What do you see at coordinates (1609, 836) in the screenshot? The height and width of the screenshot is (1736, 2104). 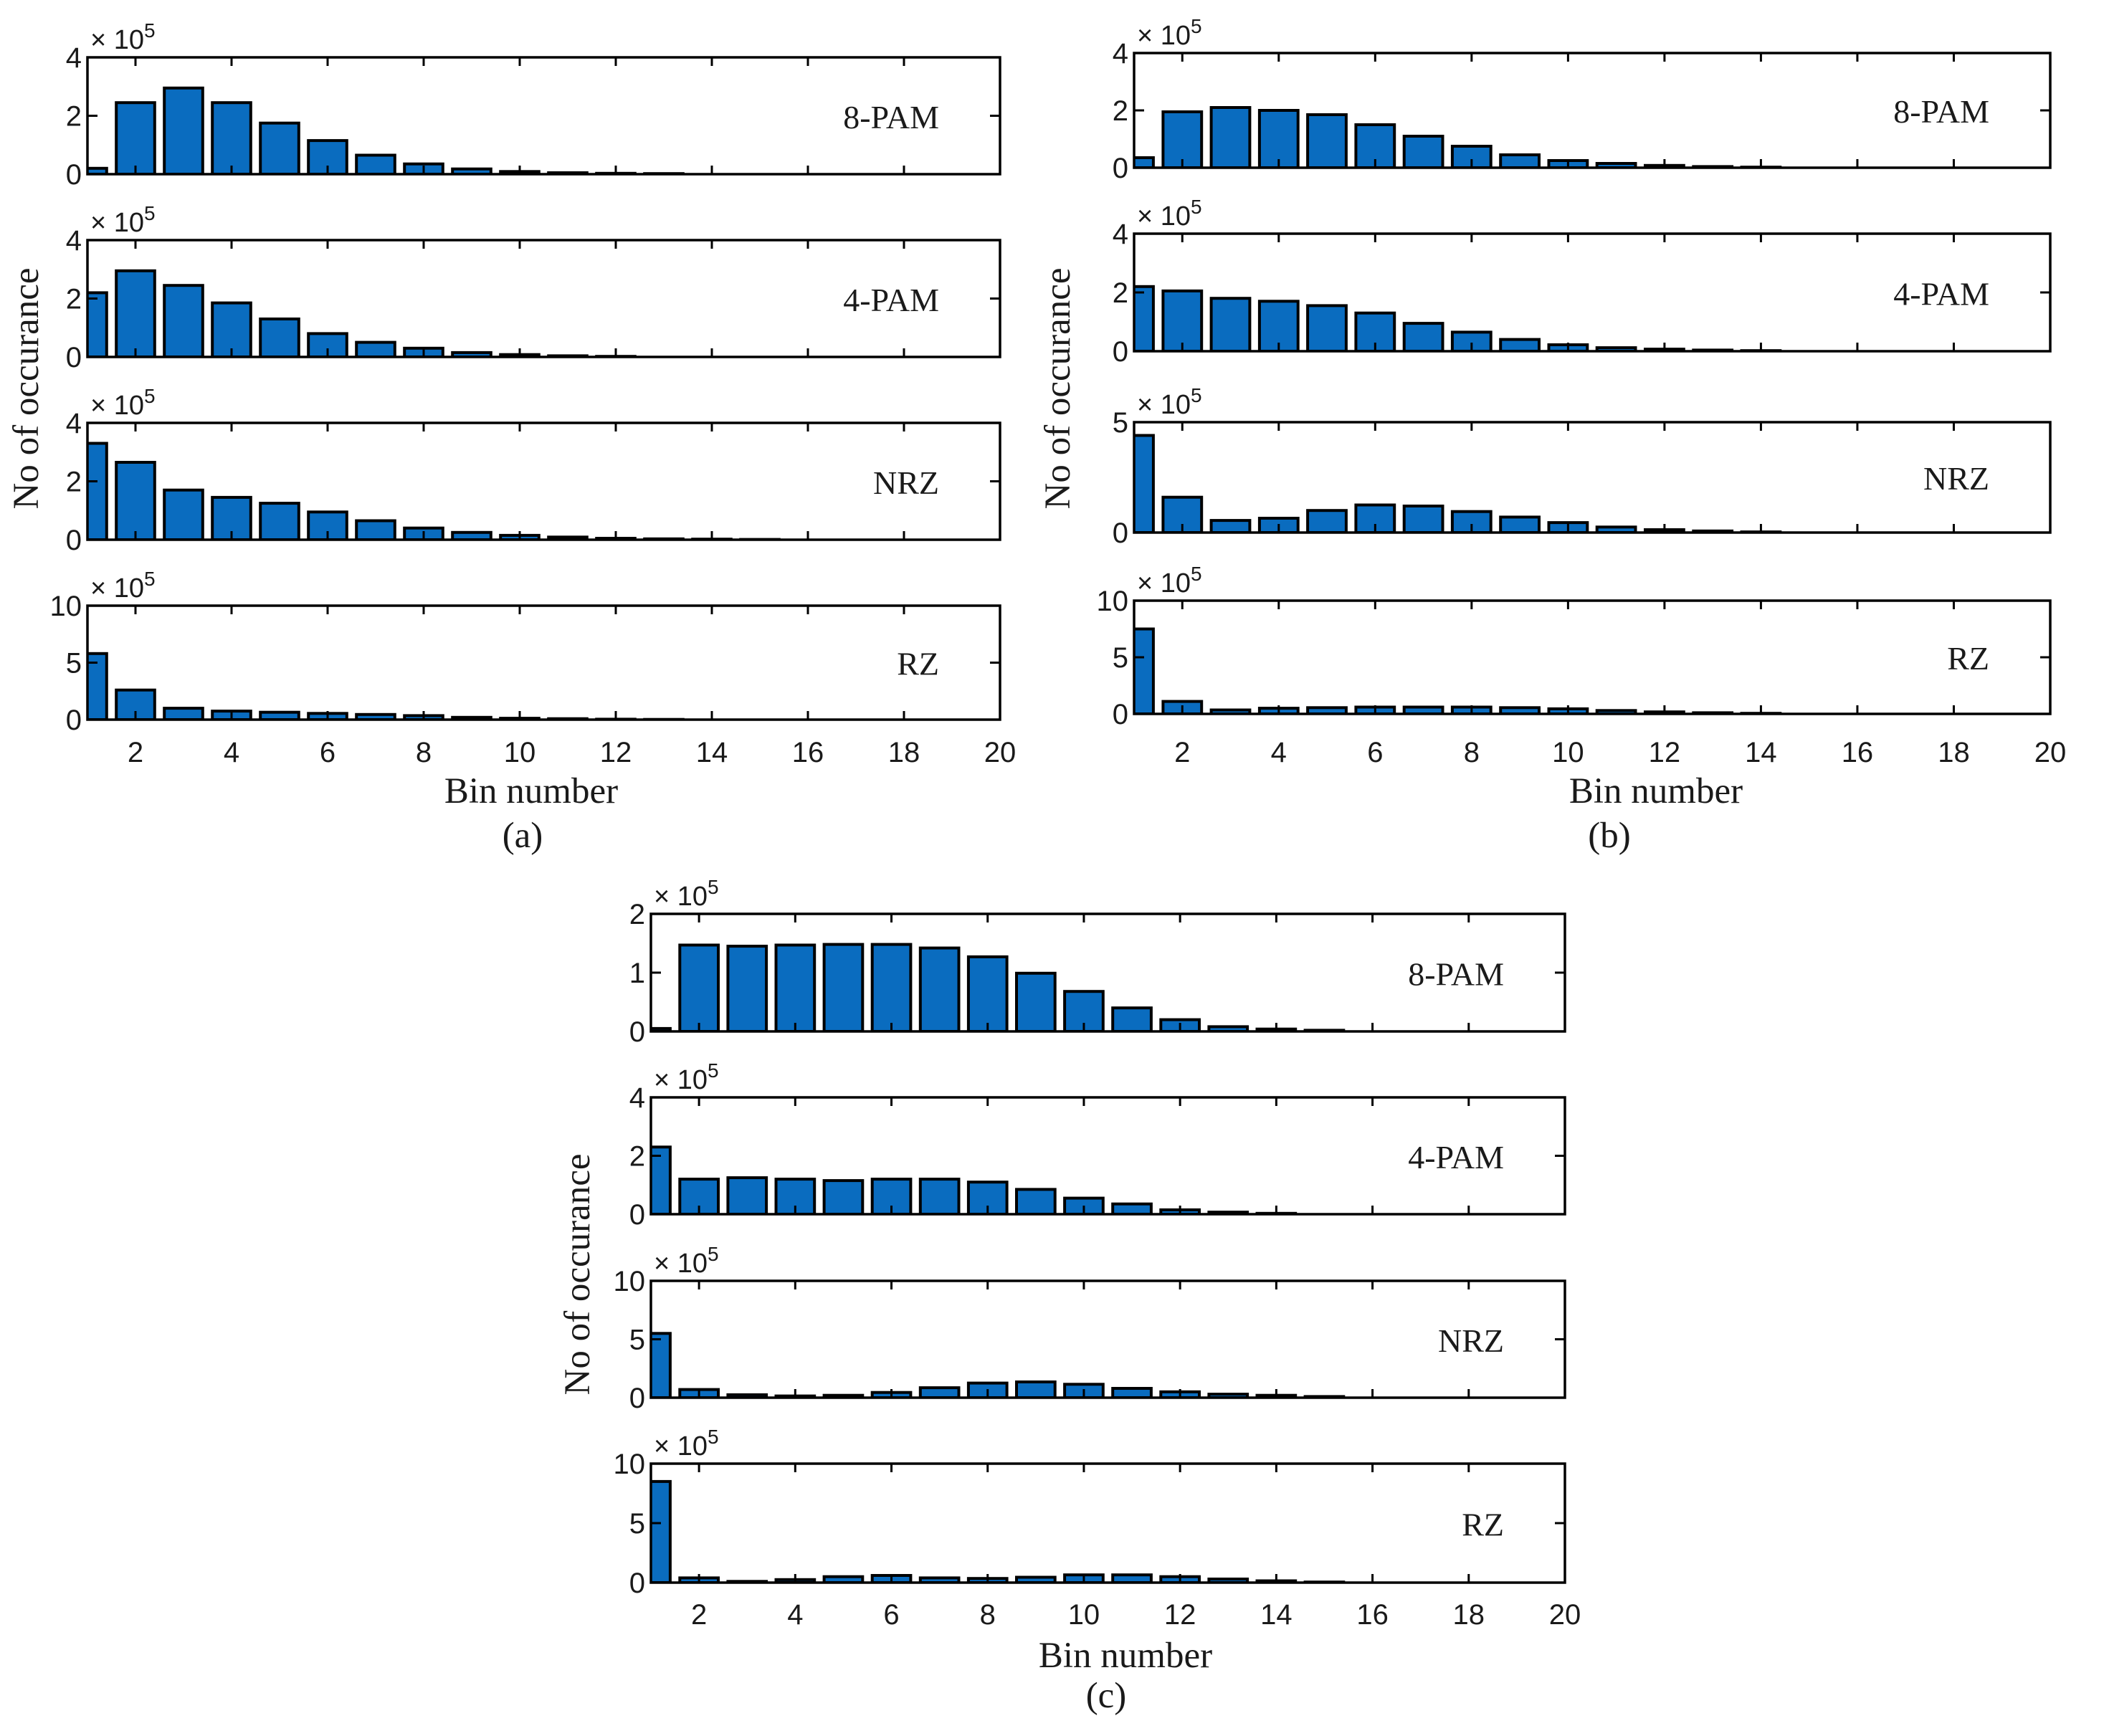 I see `caption-b: (b)` at bounding box center [1609, 836].